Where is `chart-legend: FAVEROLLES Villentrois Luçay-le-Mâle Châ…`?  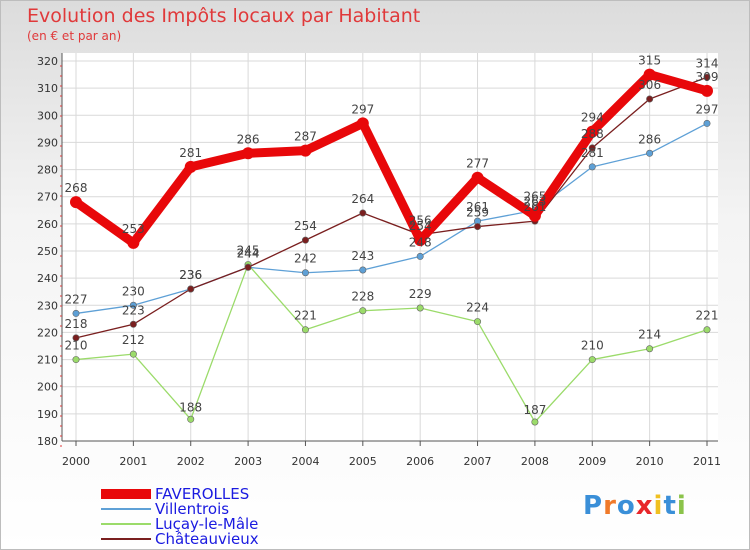 chart-legend: FAVEROLLES Villentrois Luçay-le-Mâle Châ… is located at coordinates (180, 516).